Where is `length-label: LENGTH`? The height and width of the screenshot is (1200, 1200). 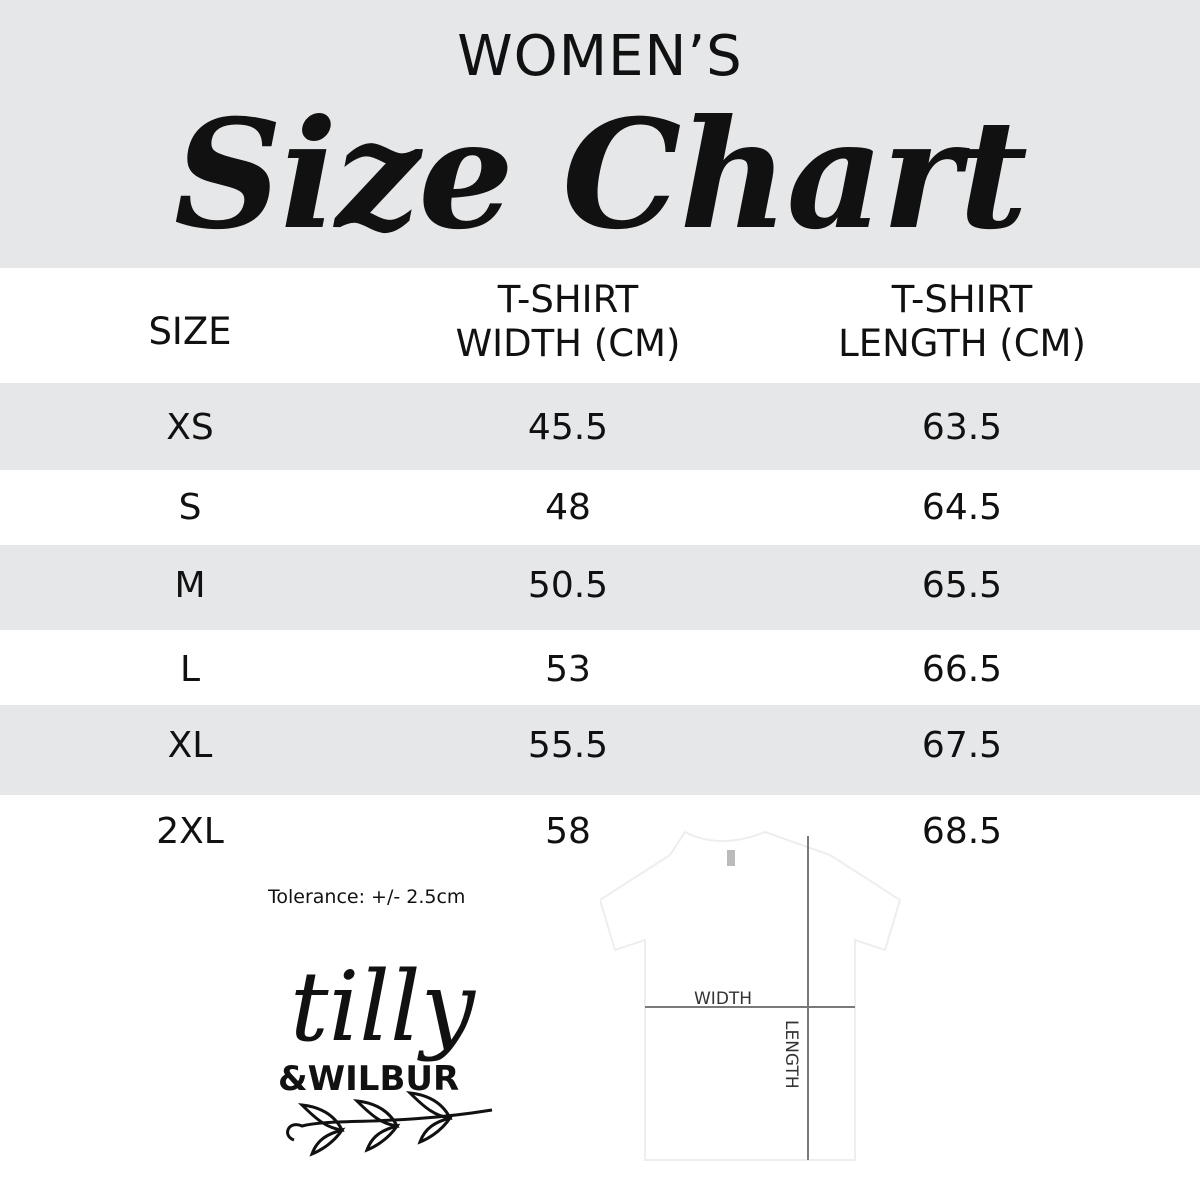 length-label: LENGTH is located at coordinates (791, 1054).